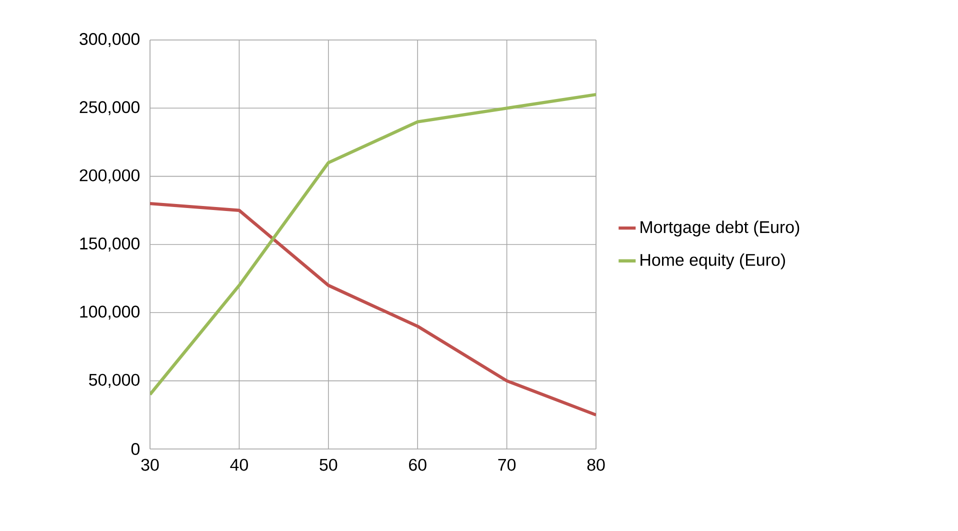  I want to click on y-tick-label: 250,000, so click(110, 108).